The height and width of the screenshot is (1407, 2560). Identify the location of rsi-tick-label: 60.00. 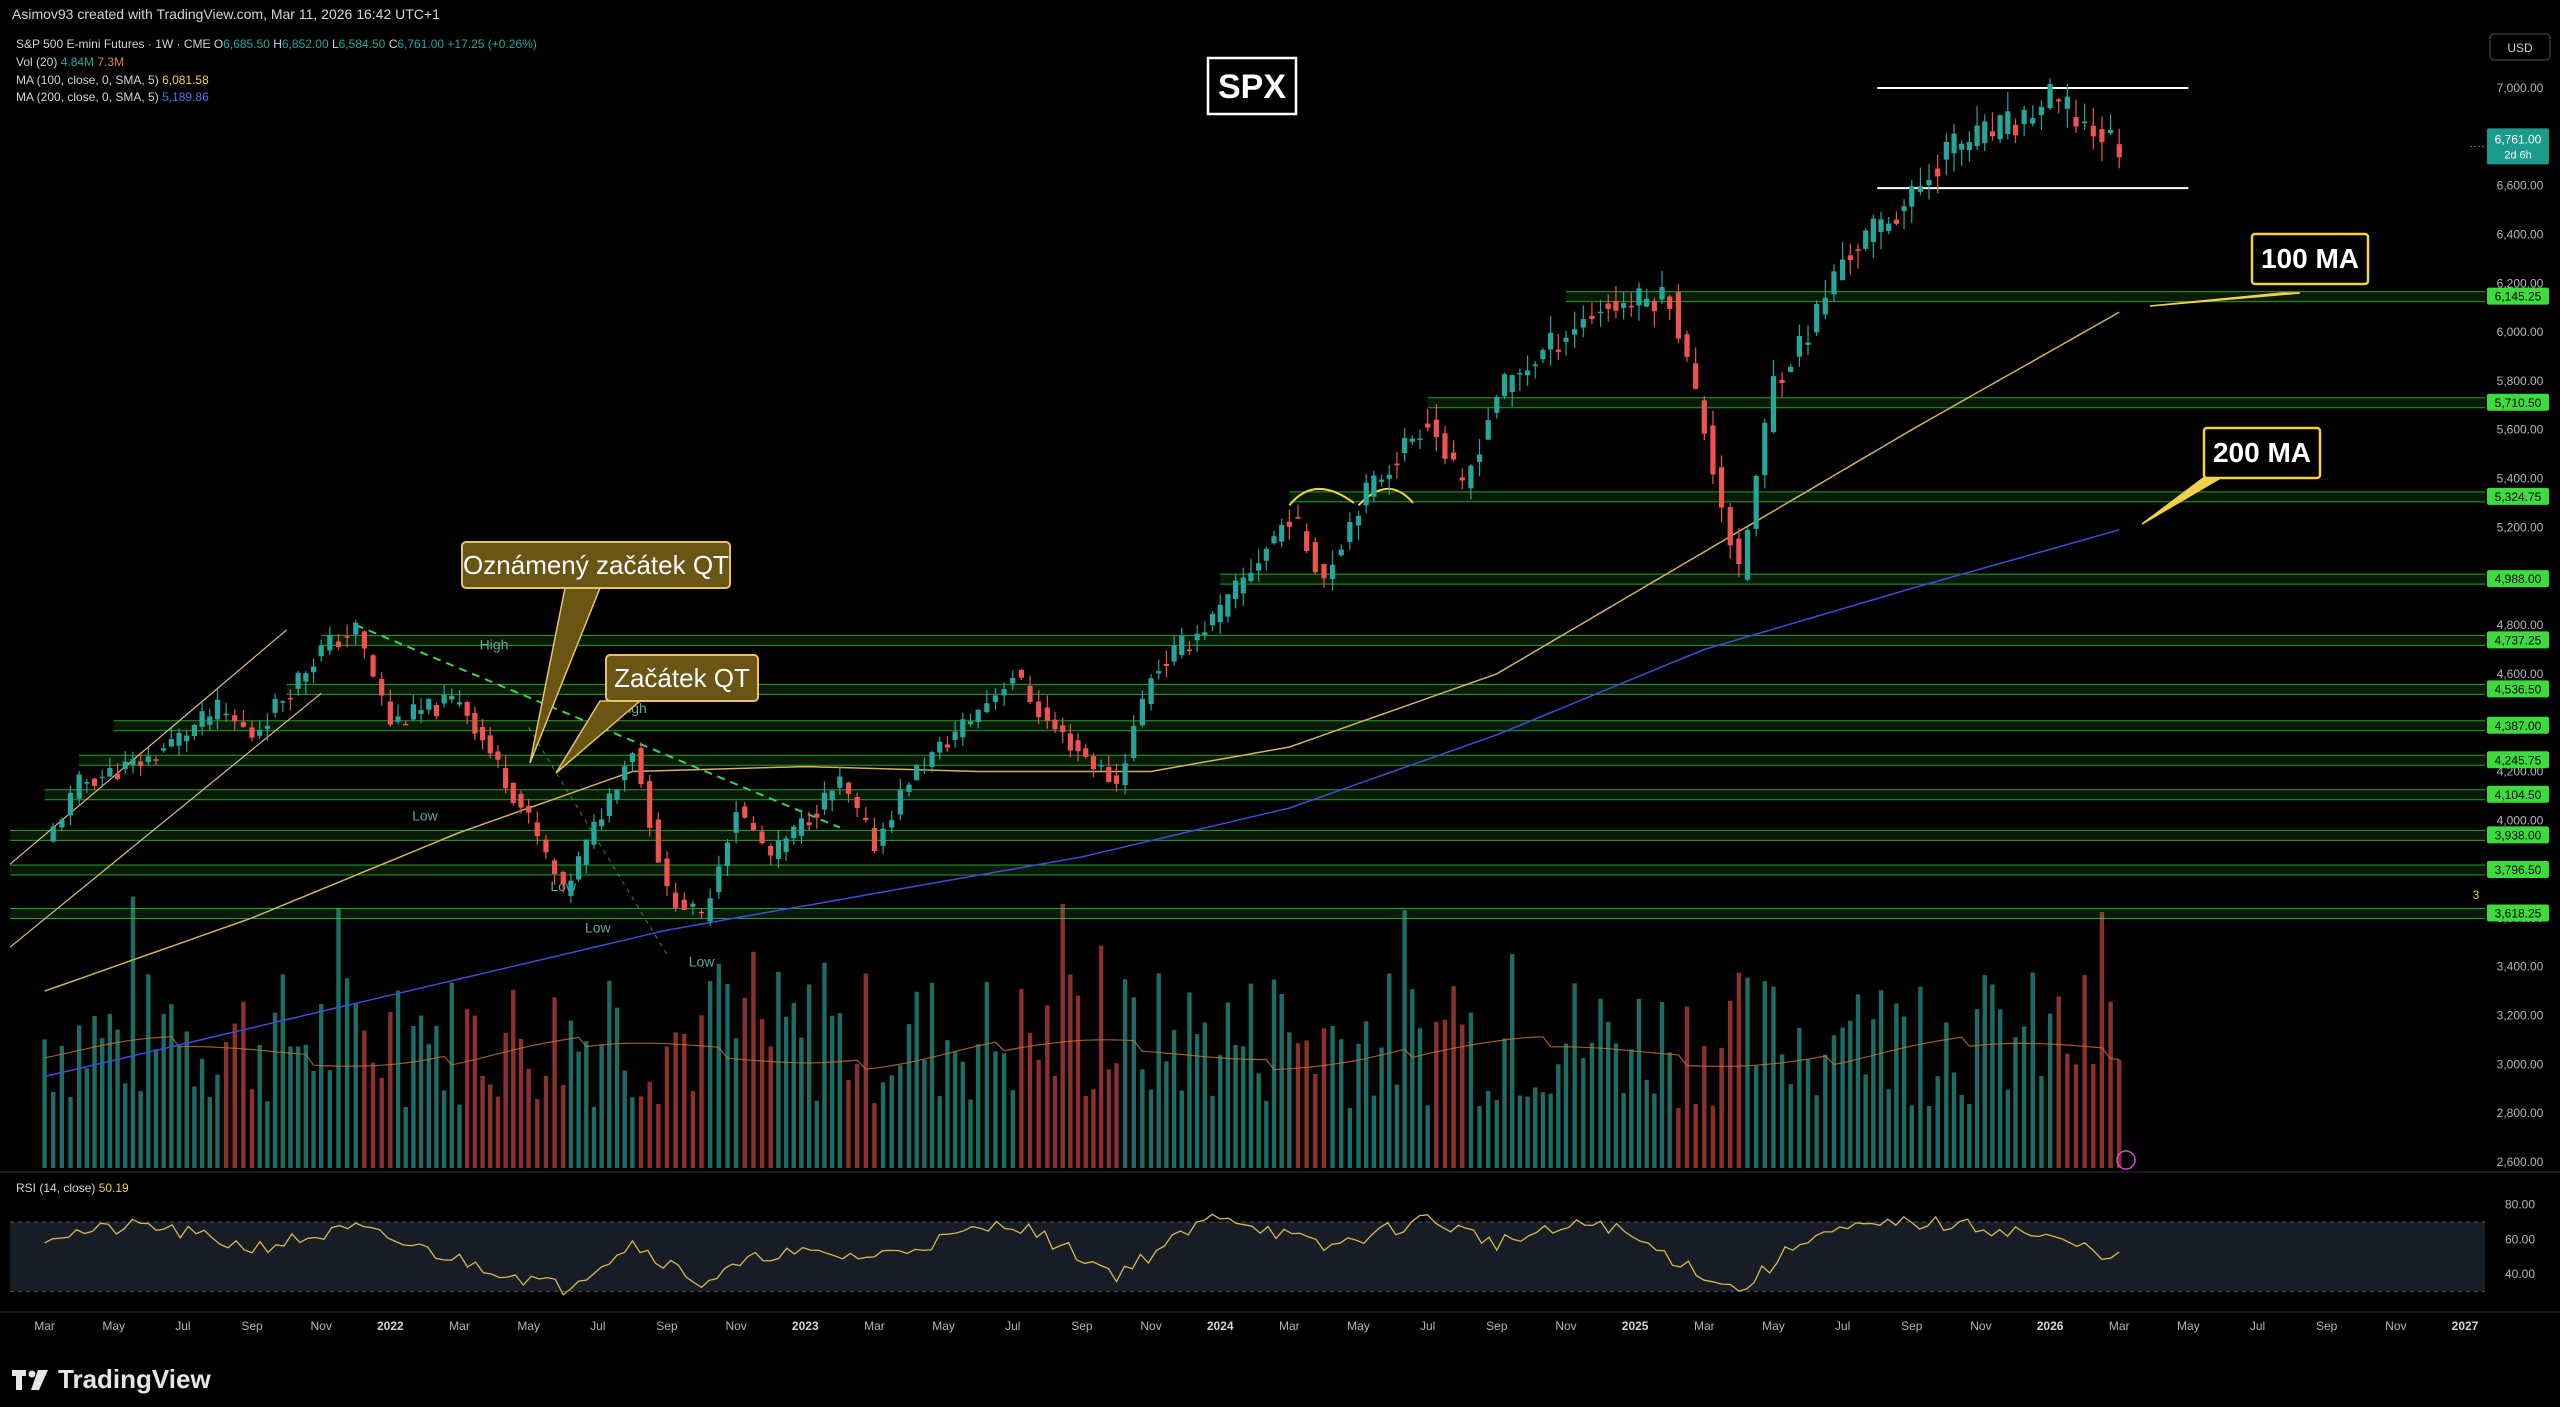
(2520, 1239).